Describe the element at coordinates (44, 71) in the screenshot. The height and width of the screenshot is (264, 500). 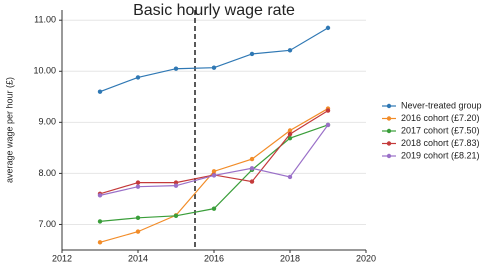
I see `y-tick-label: 10.00` at that location.